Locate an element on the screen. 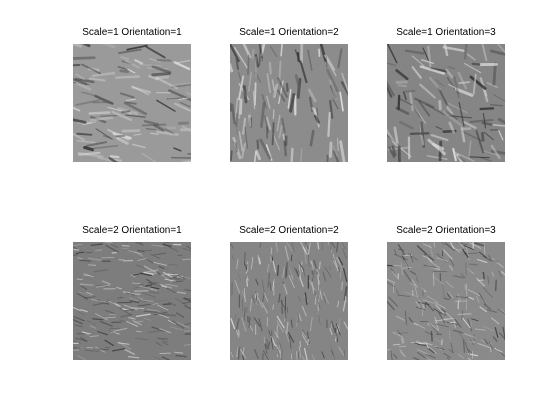 The width and height of the screenshot is (559, 419). panel-title: Scale=1 Orientation=3 is located at coordinates (446, 32).